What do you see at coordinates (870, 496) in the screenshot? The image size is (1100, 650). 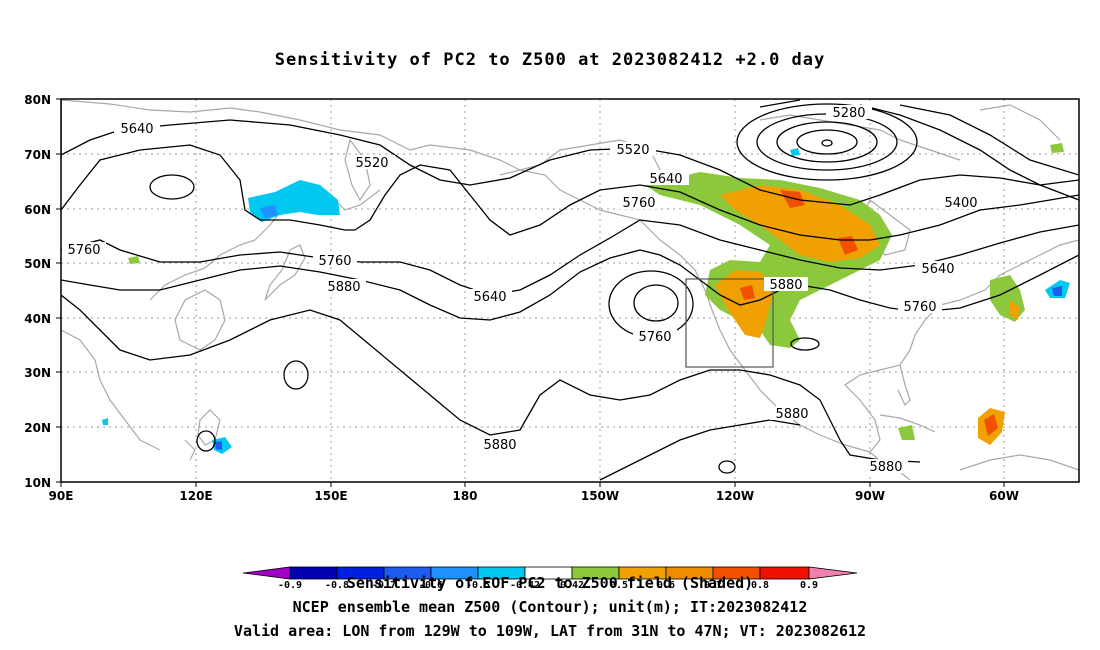 I see `lon-label: 90W` at bounding box center [870, 496].